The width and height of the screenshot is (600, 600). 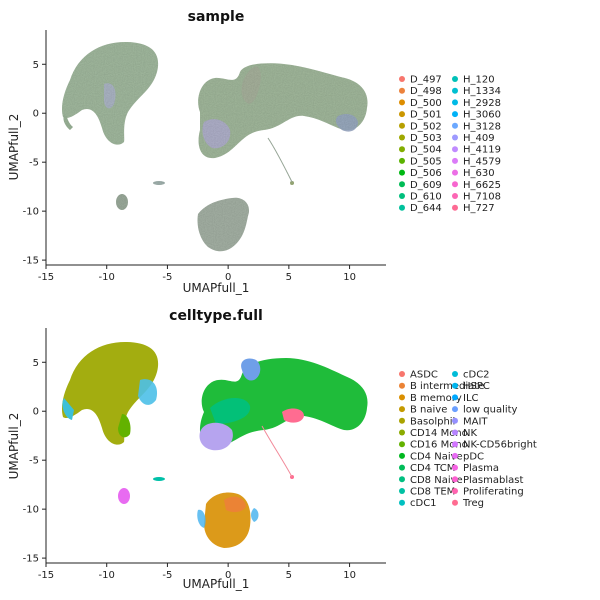 I want to click on cloud-b, so click(x=223, y=224).